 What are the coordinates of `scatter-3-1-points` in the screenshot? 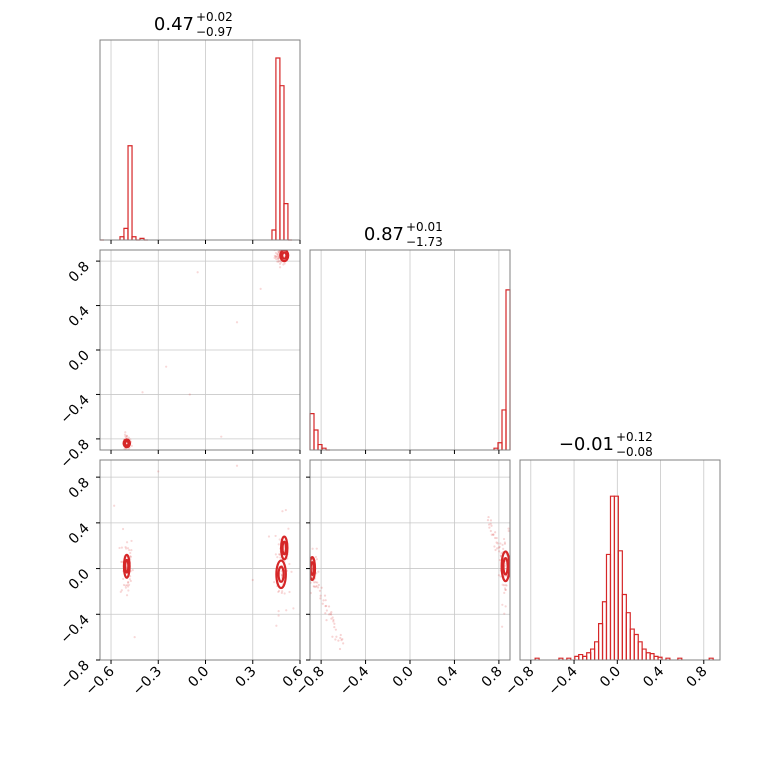 It's located at (204, 551).